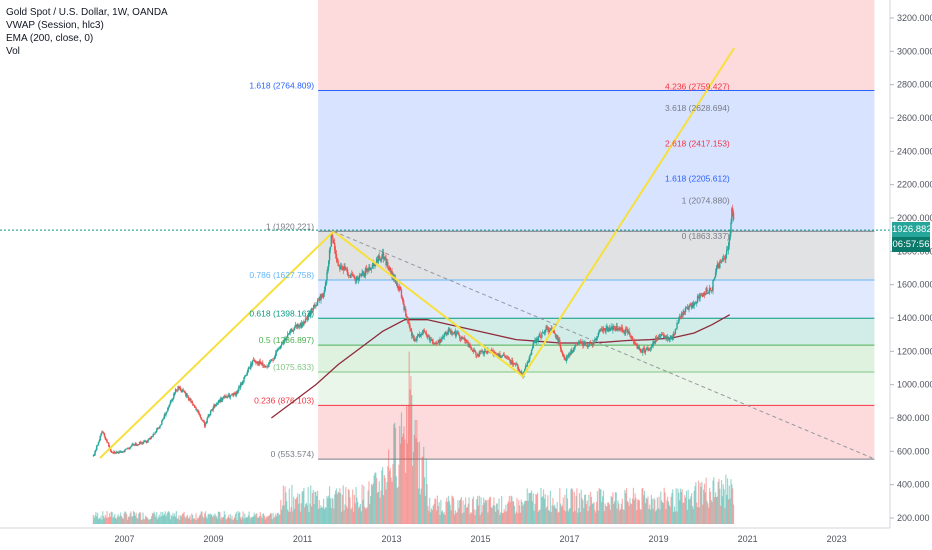 The width and height of the screenshot is (932, 550). Describe the element at coordinates (55, 25) in the screenshot. I see `legend-vwap: VWAP (Session, hlc3)` at that location.